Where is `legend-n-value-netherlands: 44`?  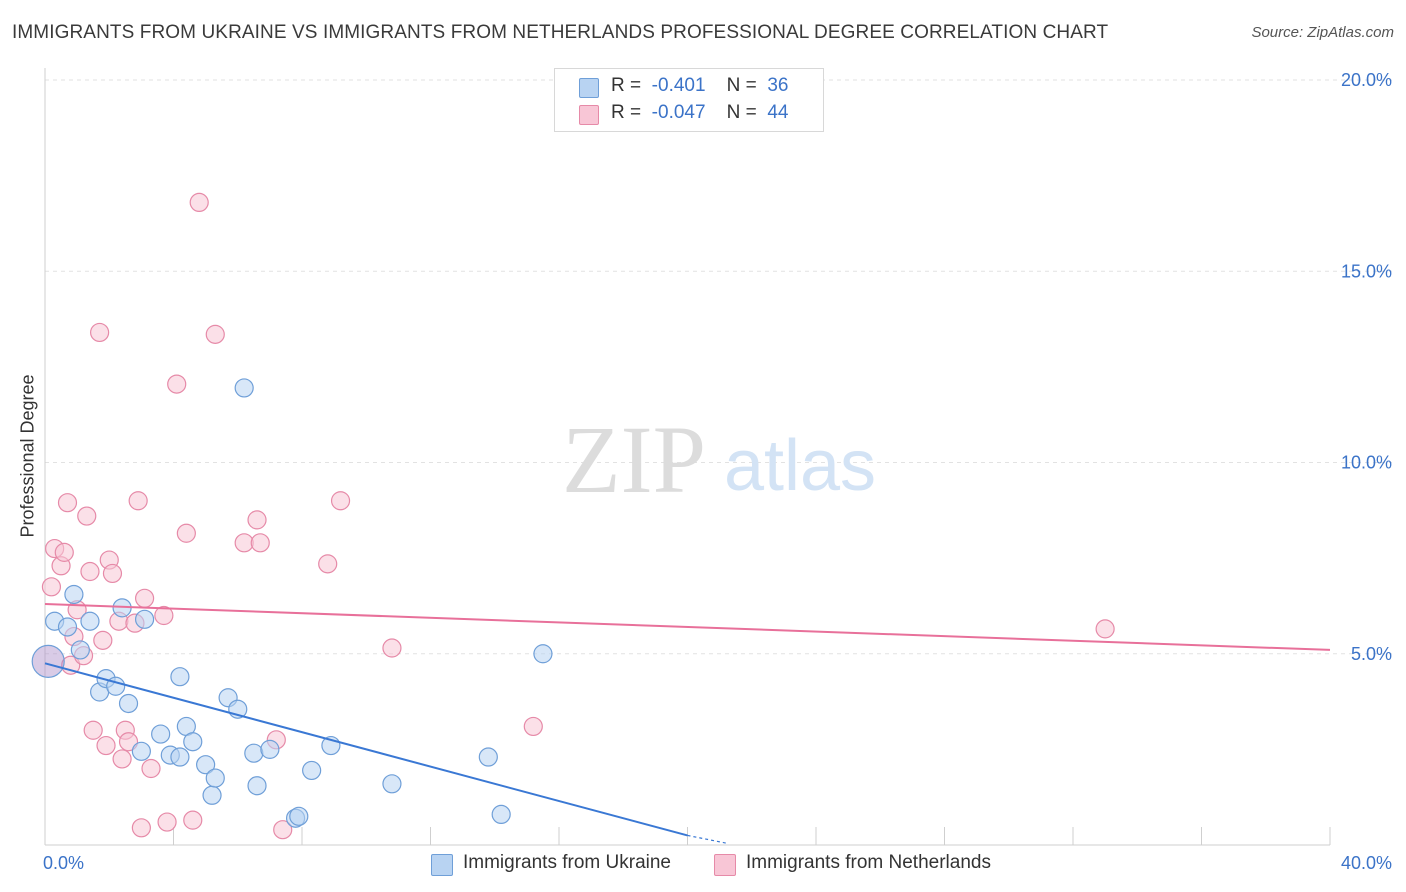
legend-n-value-netherlands: 44 is located at coordinates (778, 112).